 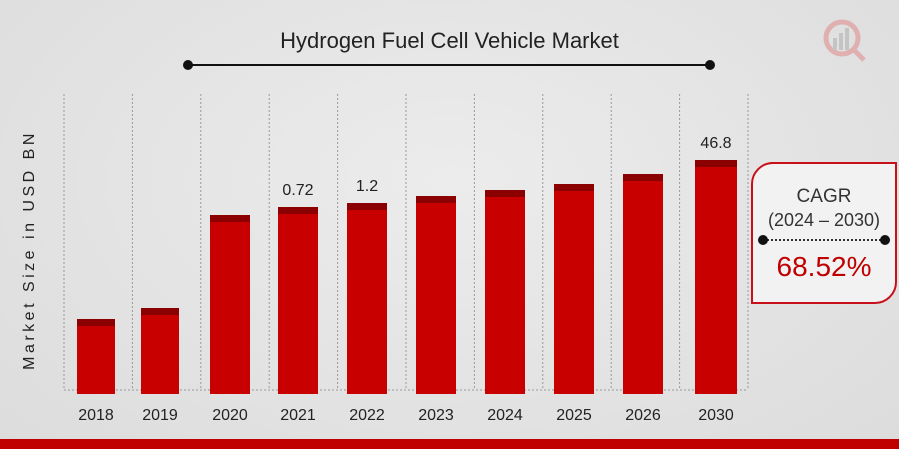 What do you see at coordinates (449, 444) in the screenshot?
I see `footer-bar` at bounding box center [449, 444].